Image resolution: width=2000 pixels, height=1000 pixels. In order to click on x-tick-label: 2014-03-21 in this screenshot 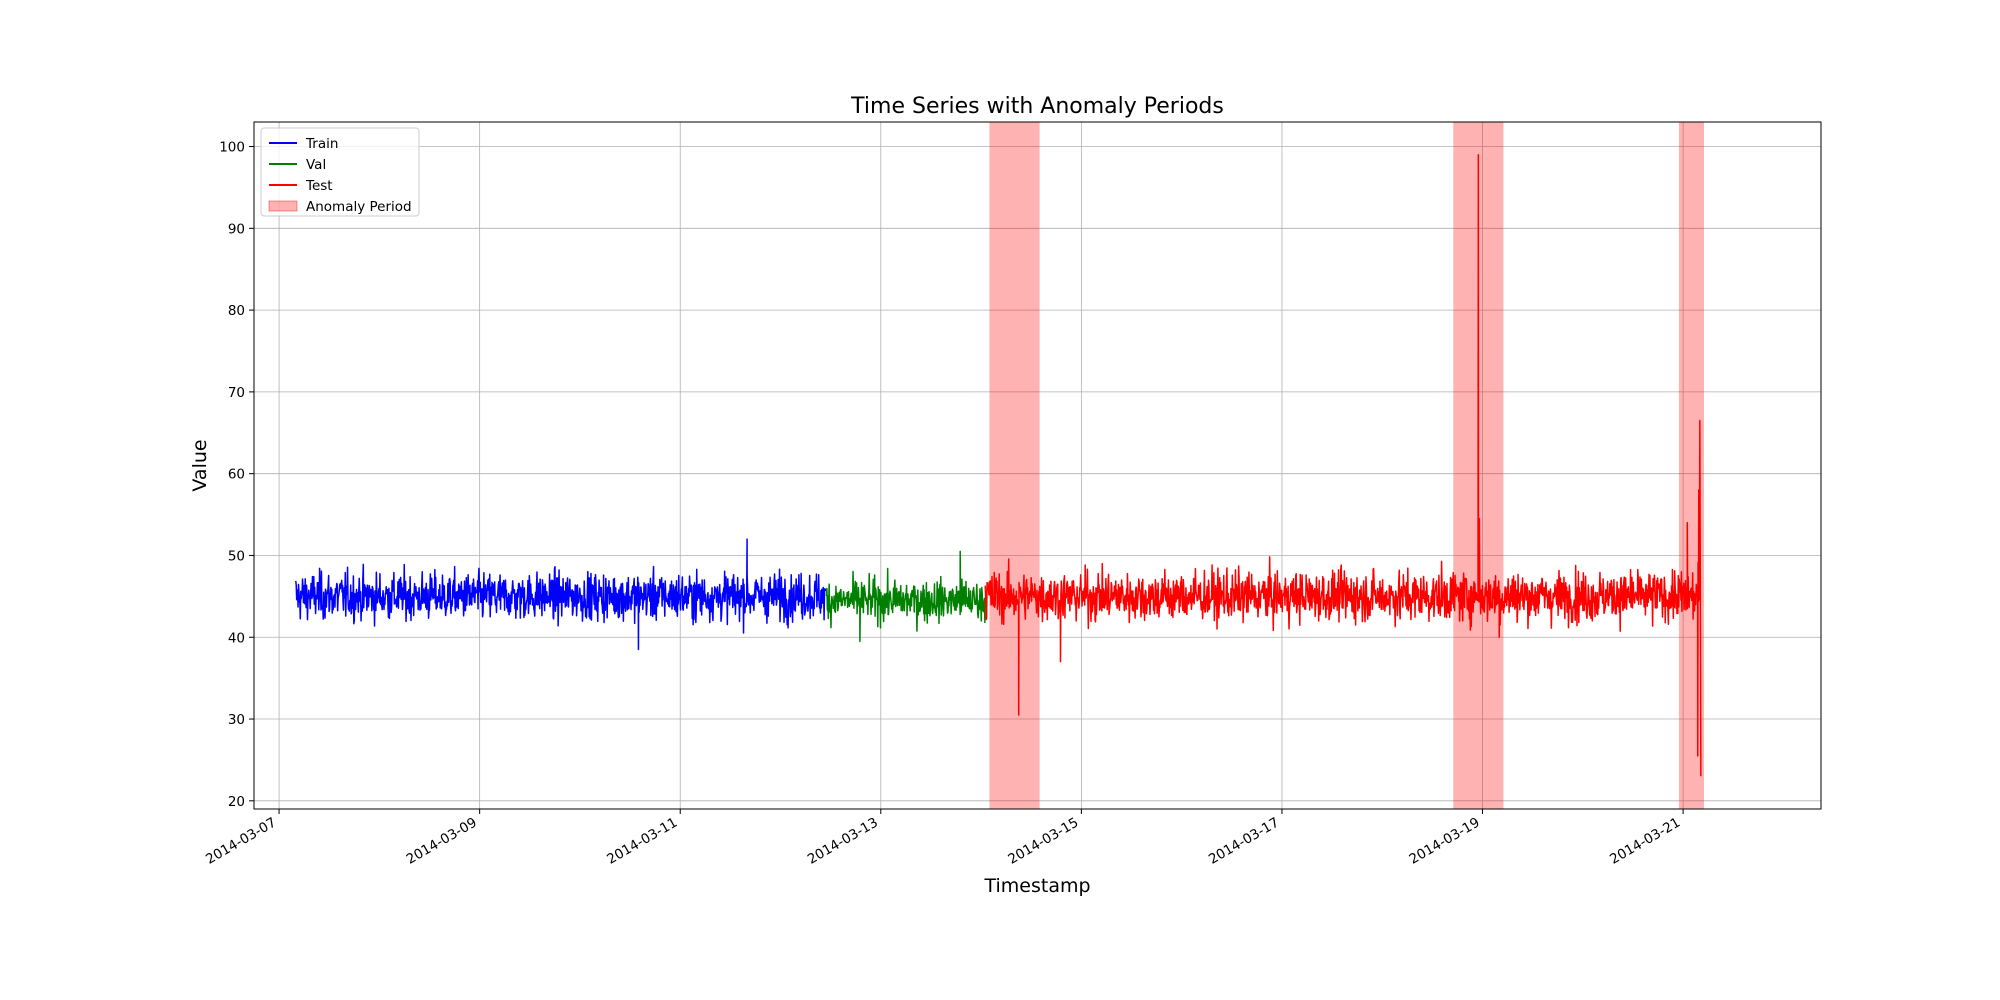, I will do `click(1645, 841)`.